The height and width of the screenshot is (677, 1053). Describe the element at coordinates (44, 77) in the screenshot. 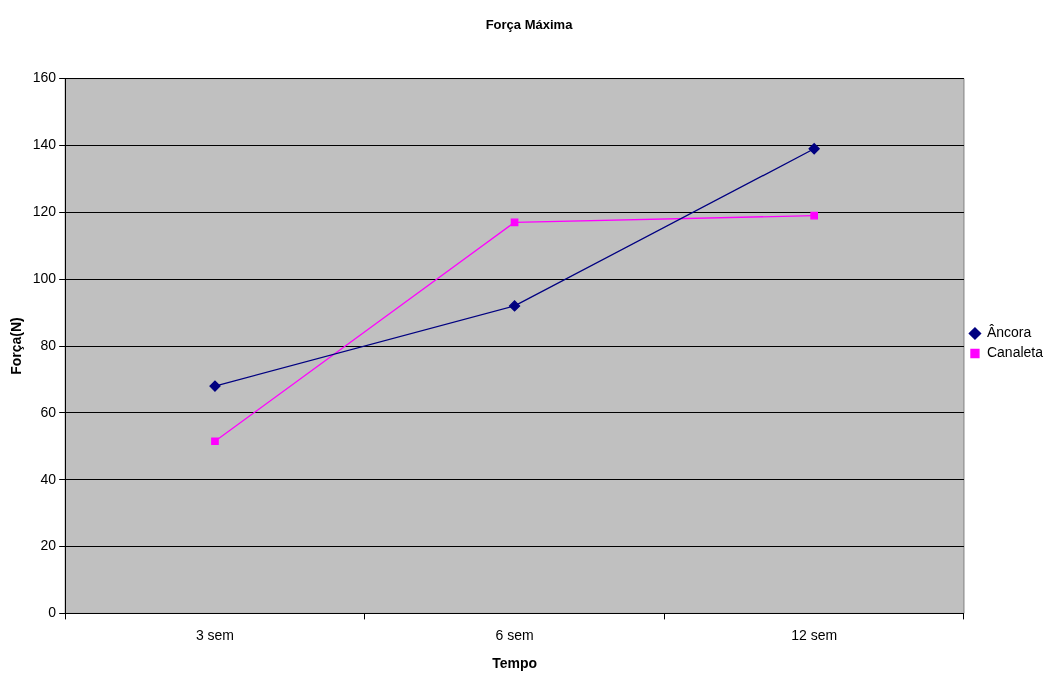

I see `y-tick-label: 160` at that location.